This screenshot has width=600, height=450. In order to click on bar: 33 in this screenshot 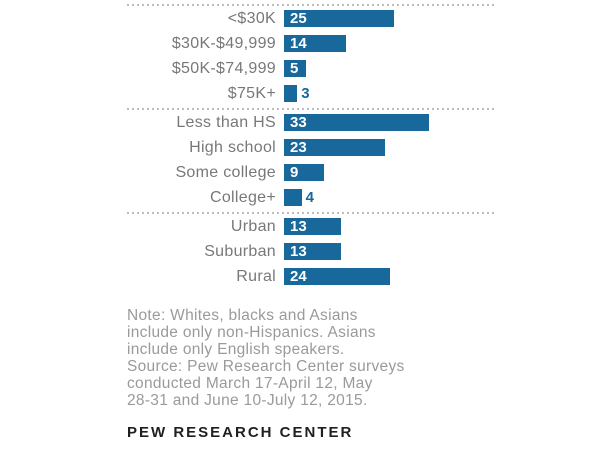, I will do `click(357, 122)`.